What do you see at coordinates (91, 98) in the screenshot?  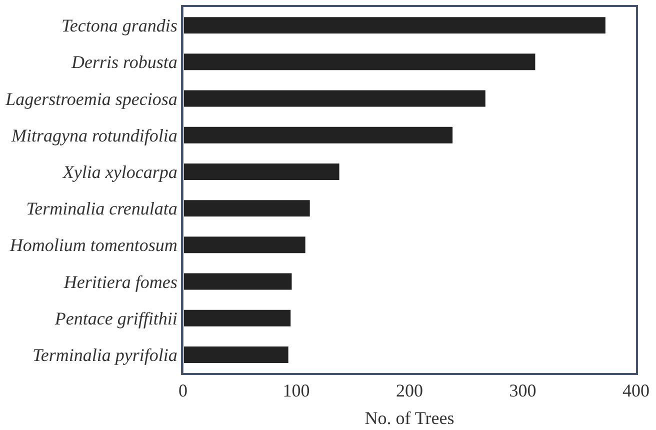 I see `y-tick-label: Lagerstroemia speciosa` at bounding box center [91, 98].